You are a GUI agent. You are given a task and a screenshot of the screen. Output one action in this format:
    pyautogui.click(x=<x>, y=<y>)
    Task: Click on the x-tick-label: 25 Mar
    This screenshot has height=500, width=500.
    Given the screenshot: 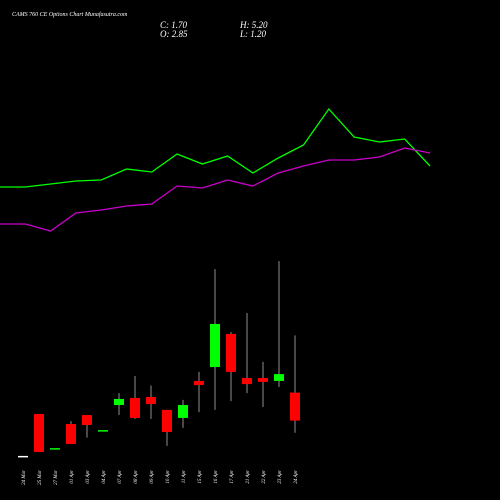 What is the action you would take?
    pyautogui.click(x=40, y=477)
    